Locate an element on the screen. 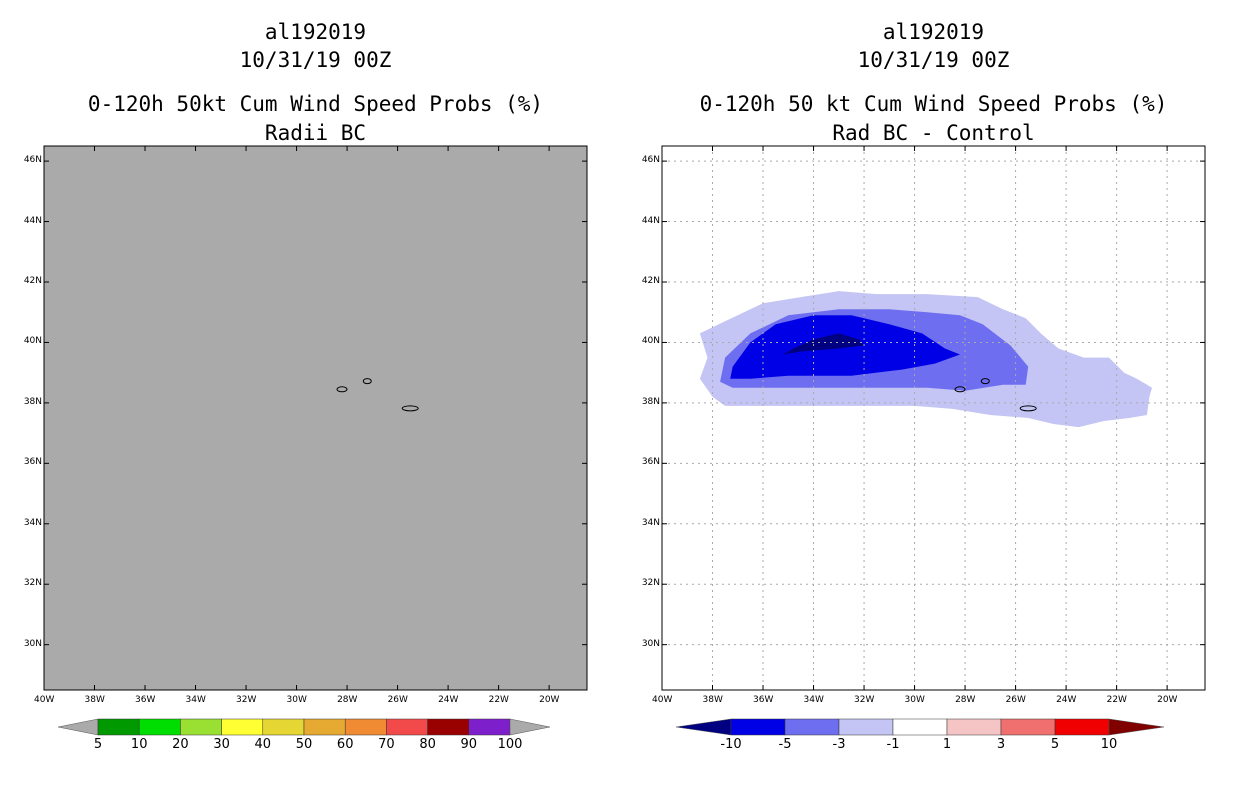 The image size is (1236, 800). right-chart-subtitle: Rad BC - Control is located at coordinates (933, 133).